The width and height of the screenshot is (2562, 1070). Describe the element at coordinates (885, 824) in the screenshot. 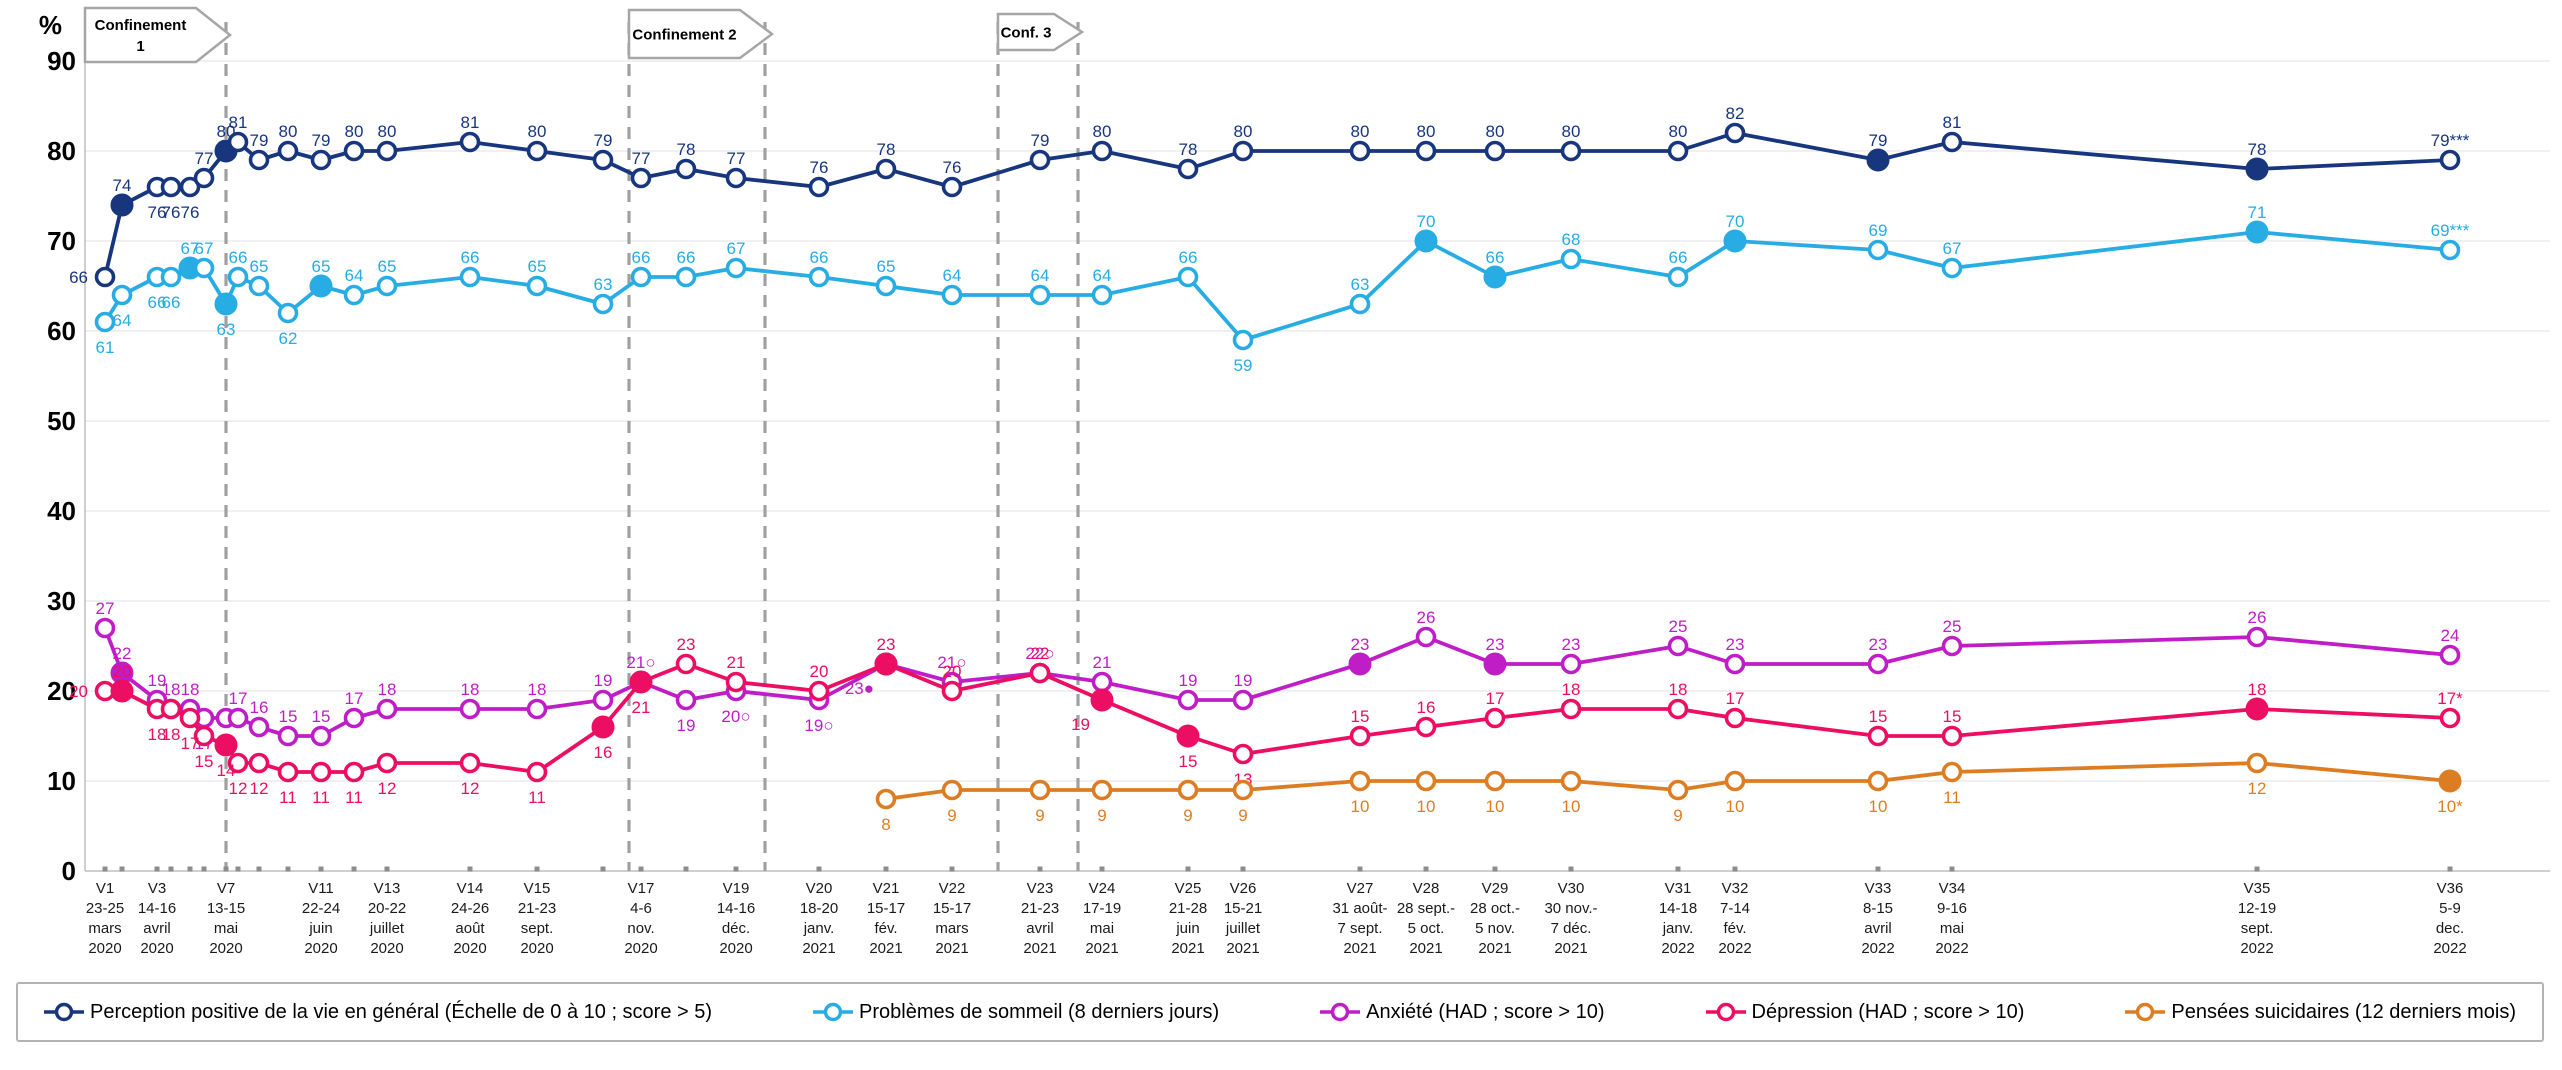

I see `data-label: 8` at that location.